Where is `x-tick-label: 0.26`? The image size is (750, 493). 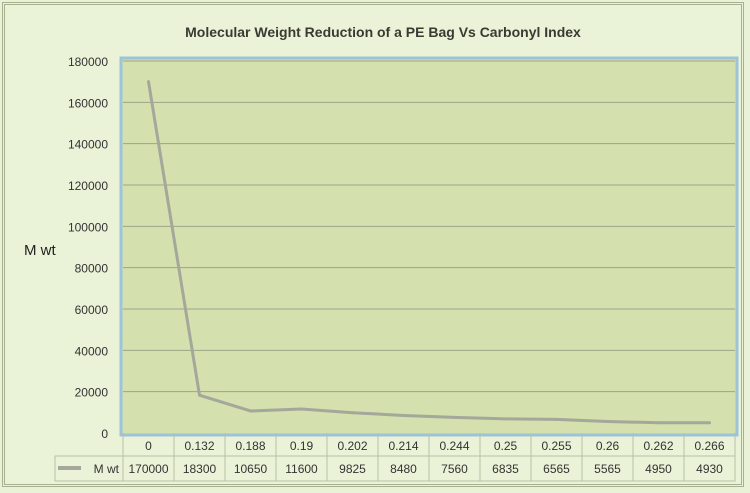 x-tick-label: 0.26 is located at coordinates (608, 446).